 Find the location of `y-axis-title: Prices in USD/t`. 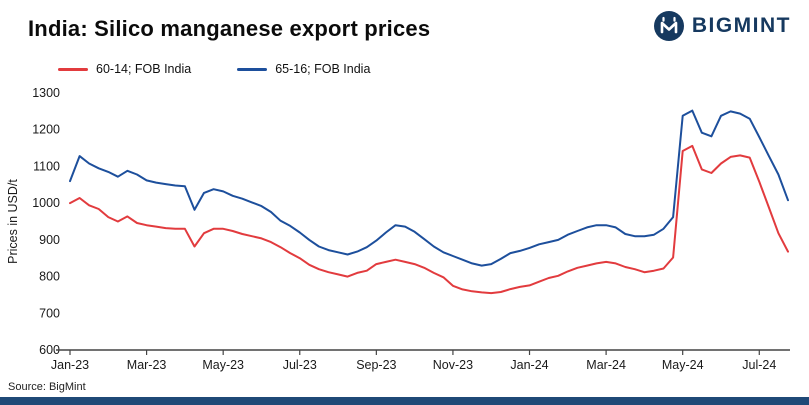

y-axis-title: Prices in USD/t is located at coordinates (13, 221).